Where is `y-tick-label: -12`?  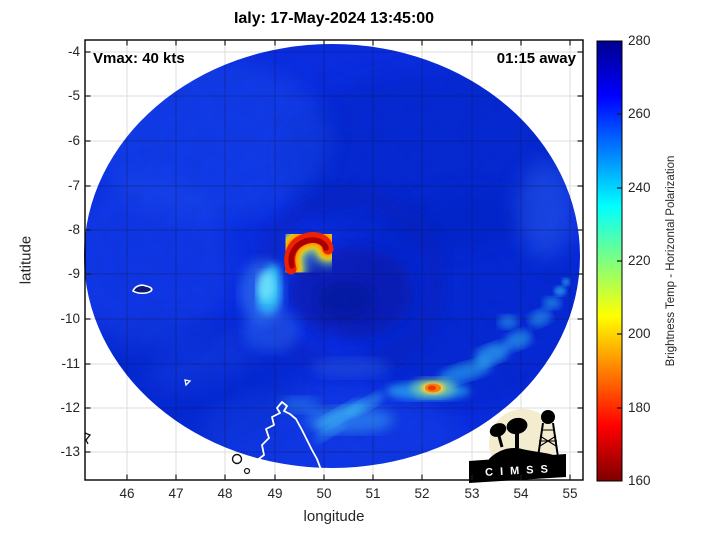
y-tick-label: -12 is located at coordinates (70, 407).